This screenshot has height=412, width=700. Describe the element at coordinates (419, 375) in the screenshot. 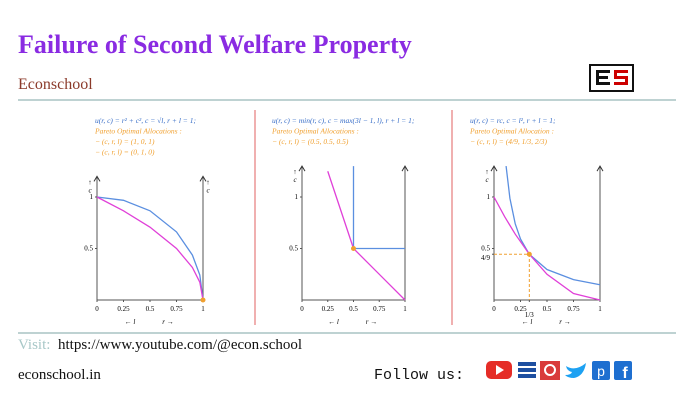

I see `follow-label: Follow us:` at that location.